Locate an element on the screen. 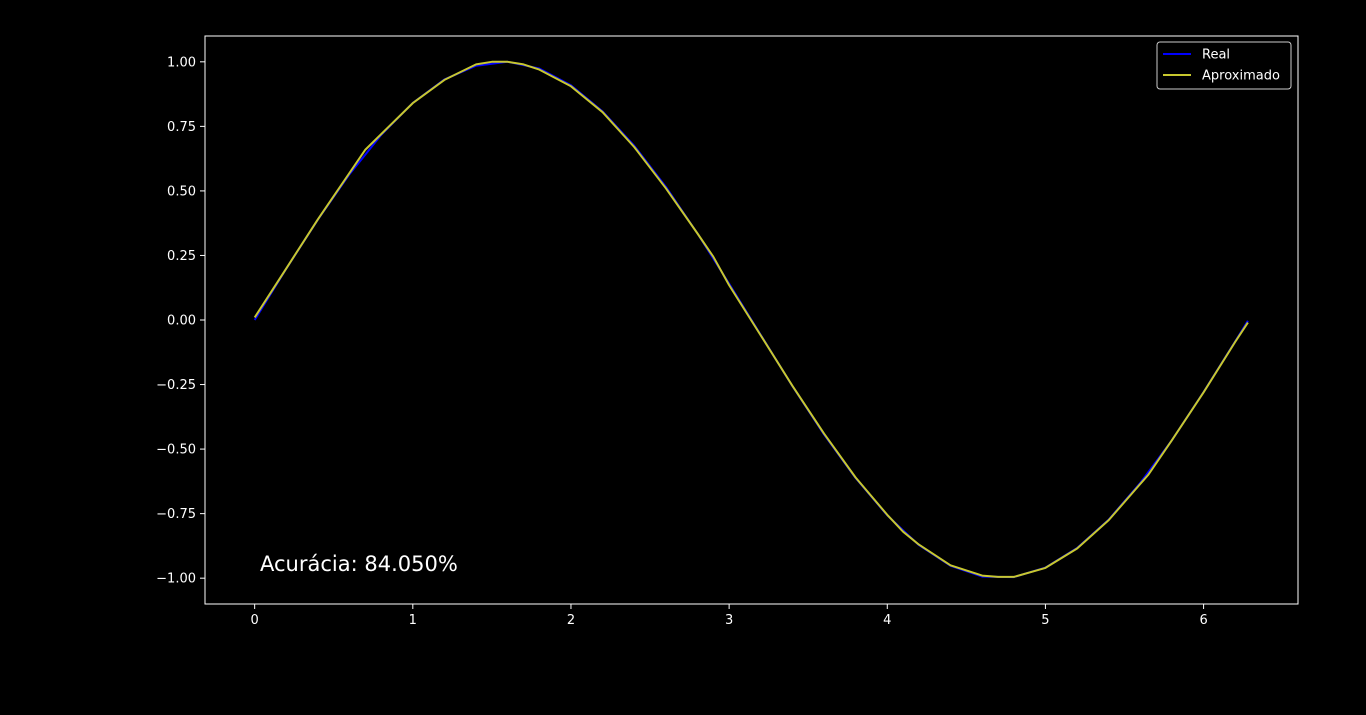 The width and height of the screenshot is (1366, 715). x-tick-label: 1 is located at coordinates (413, 620).